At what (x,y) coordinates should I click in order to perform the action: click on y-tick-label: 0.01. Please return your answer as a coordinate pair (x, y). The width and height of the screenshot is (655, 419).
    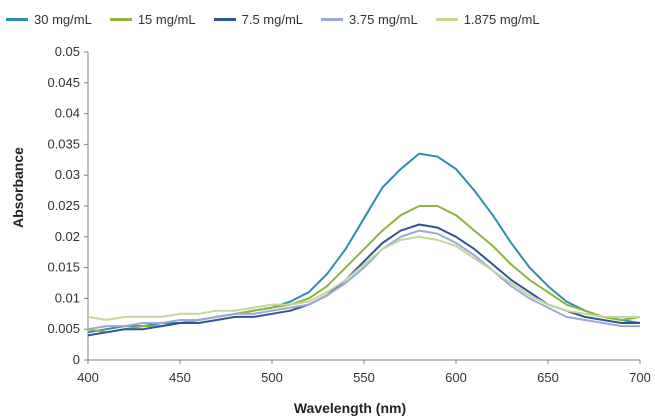
    Looking at the image, I should click on (67, 297).